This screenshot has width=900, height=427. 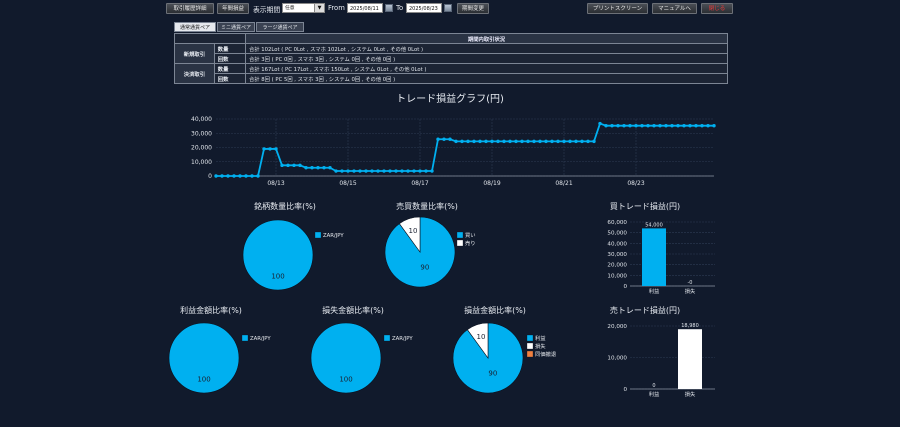 What do you see at coordinates (674, 8) in the screenshot?
I see `manual-button: マニュアルへ` at bounding box center [674, 8].